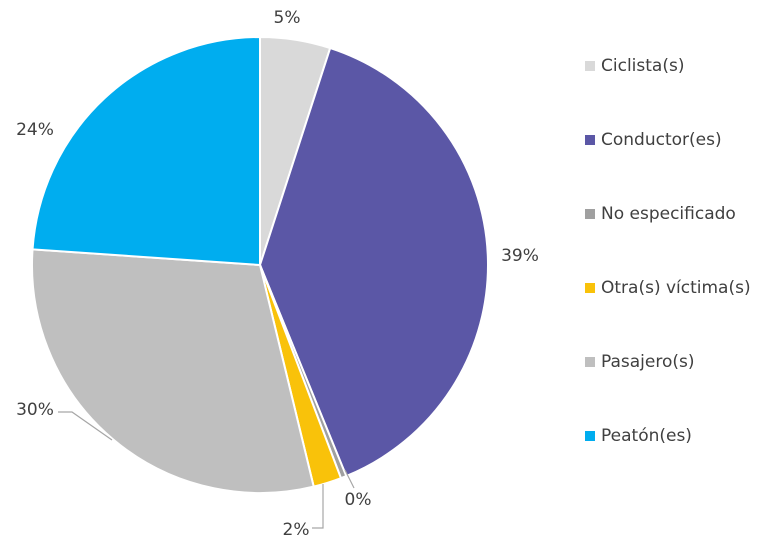  What do you see at coordinates (648, 362) in the screenshot?
I see `legend-label: Pasajero(s)` at bounding box center [648, 362].